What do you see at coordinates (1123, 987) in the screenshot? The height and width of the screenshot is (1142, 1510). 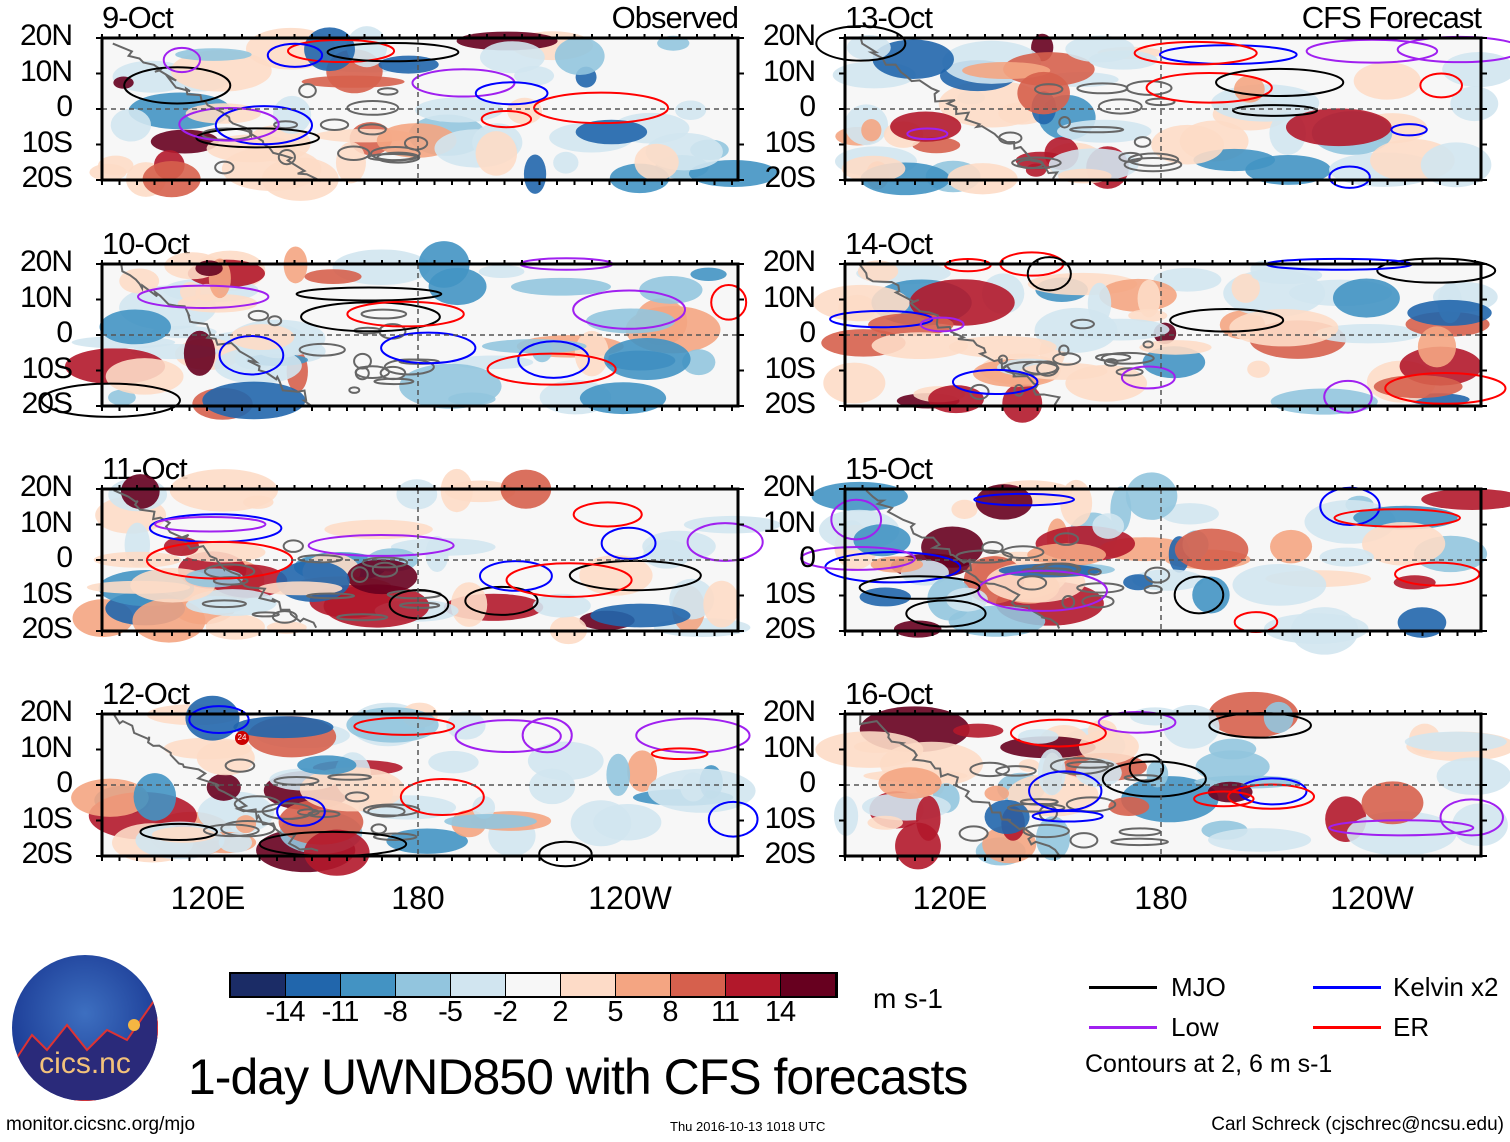 I see `legend-swatch-mjo` at bounding box center [1123, 987].